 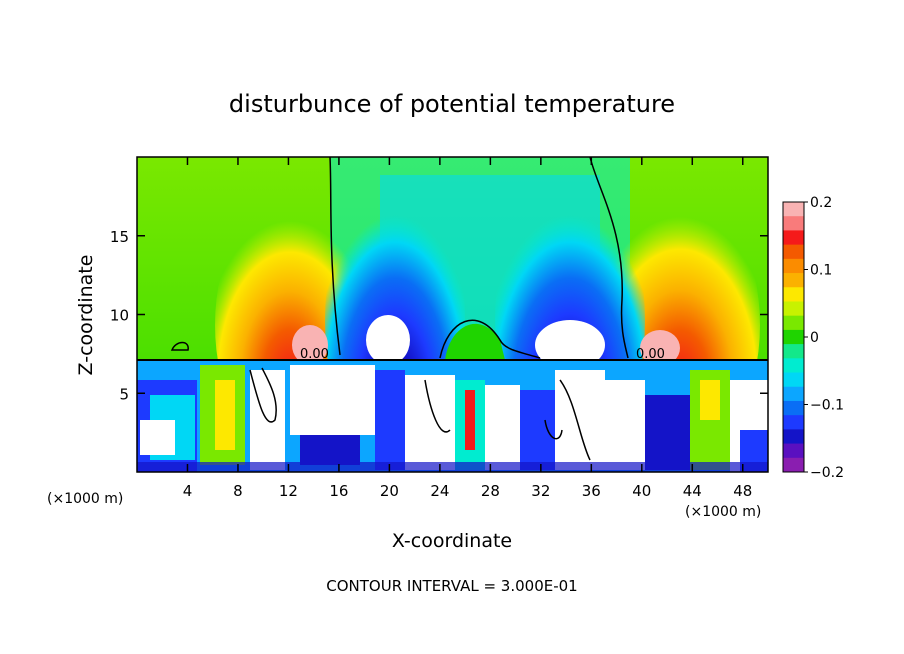 What do you see at coordinates (540, 491) in the screenshot?
I see `x-tick-label-7: 32` at bounding box center [540, 491].